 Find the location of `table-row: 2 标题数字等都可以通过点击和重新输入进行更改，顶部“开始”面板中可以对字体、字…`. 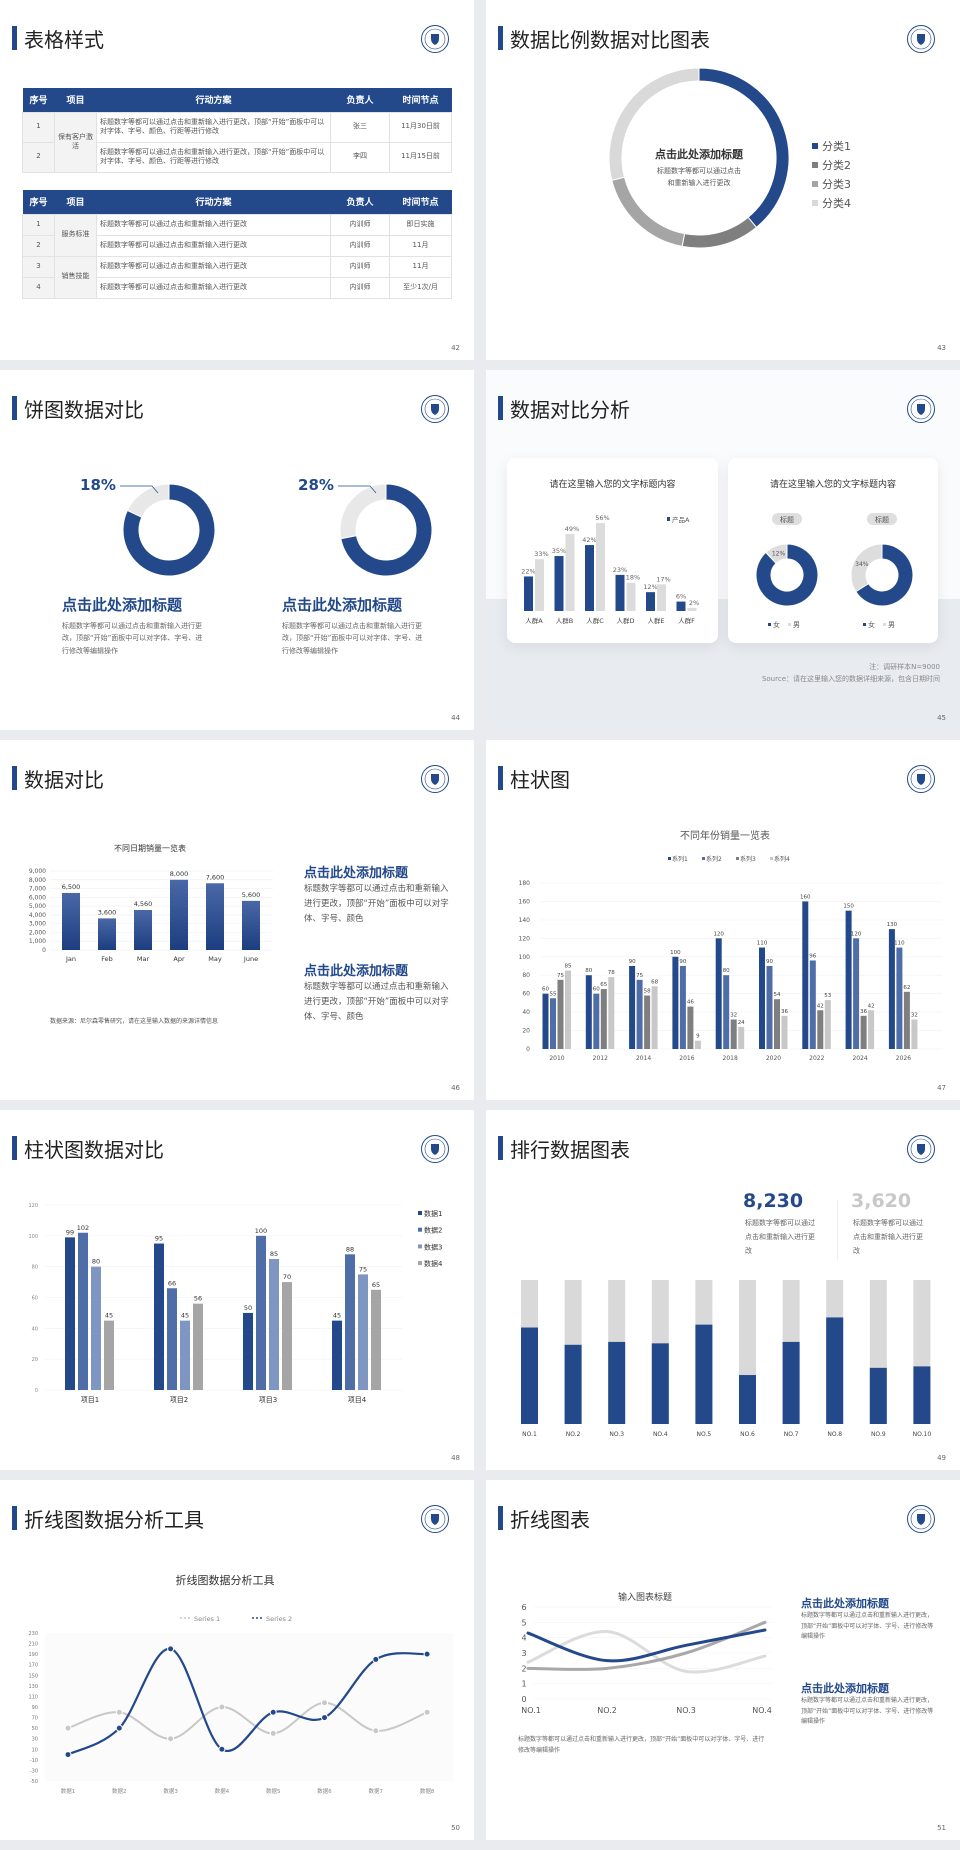

table-row: 2 标题数字等都可以通过点击和重新输入进行更改，顶部“开始”面板中可以对字体、字… is located at coordinates (237, 157).